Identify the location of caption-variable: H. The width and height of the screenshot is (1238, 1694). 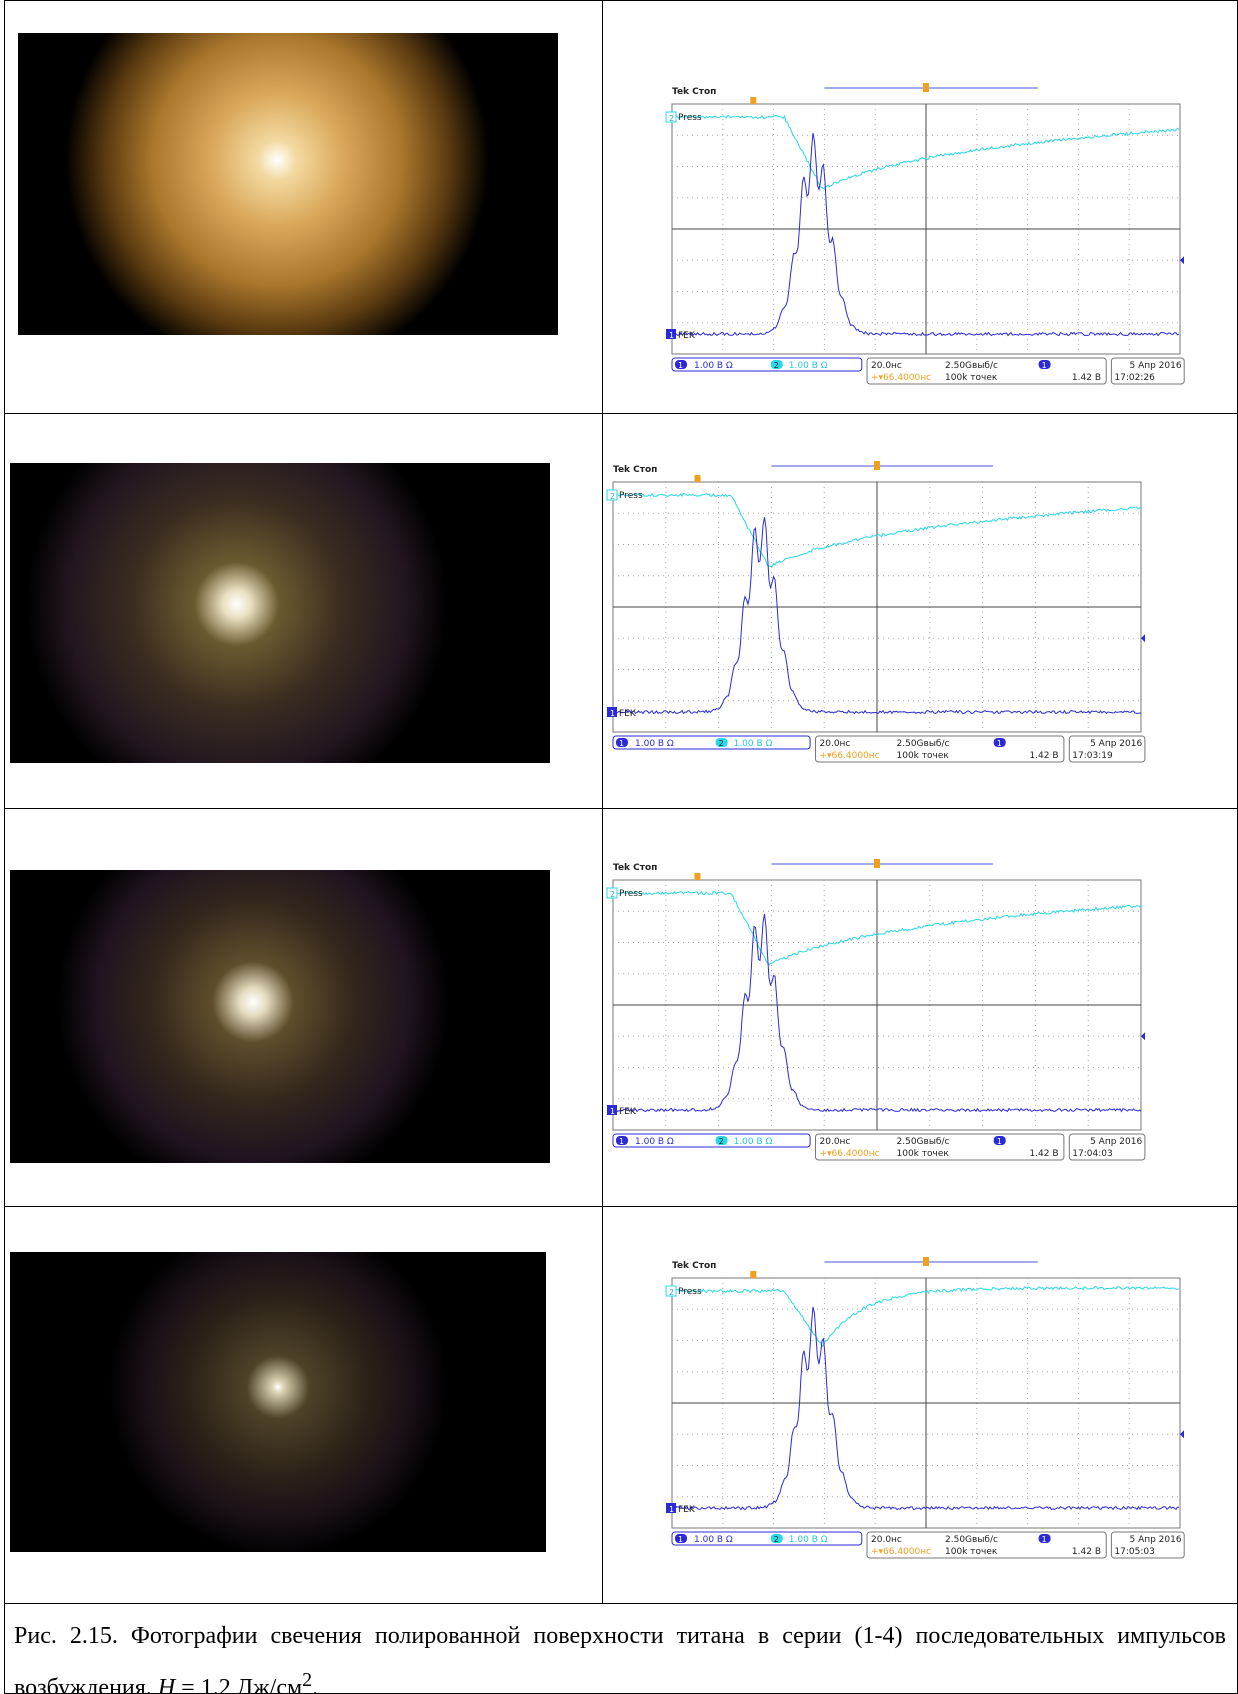
(166, 1684).